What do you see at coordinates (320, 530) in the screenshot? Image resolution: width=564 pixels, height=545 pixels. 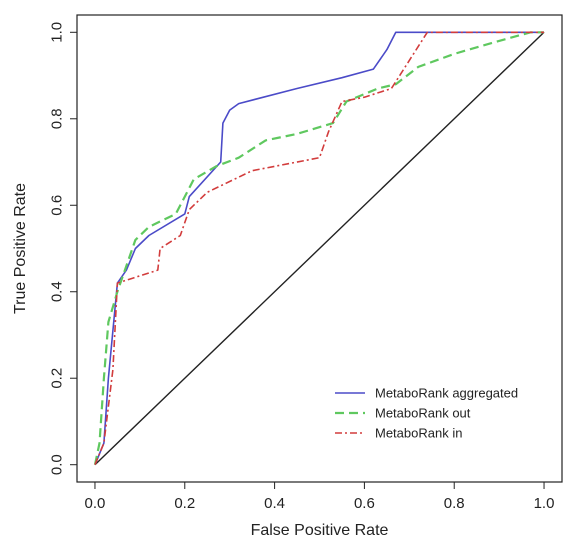 I see `x-axis-label: False Positive Rate` at bounding box center [320, 530].